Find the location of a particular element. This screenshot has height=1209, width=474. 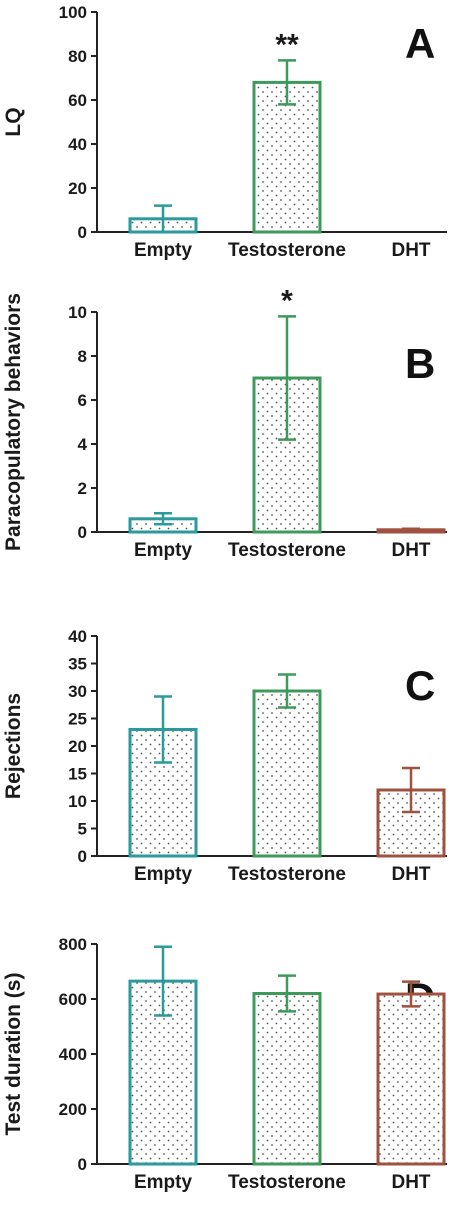

bar-dht is located at coordinates (411, 1079).